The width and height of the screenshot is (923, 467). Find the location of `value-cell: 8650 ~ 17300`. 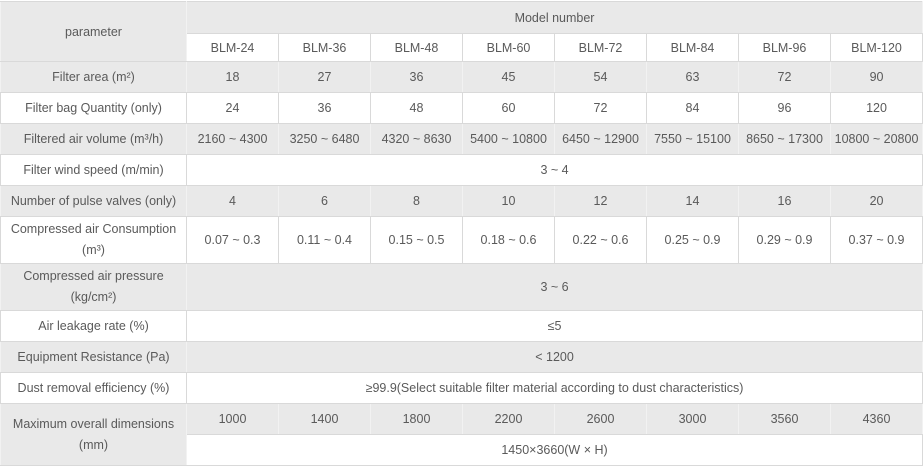

value-cell: 8650 ~ 17300 is located at coordinates (784, 139).